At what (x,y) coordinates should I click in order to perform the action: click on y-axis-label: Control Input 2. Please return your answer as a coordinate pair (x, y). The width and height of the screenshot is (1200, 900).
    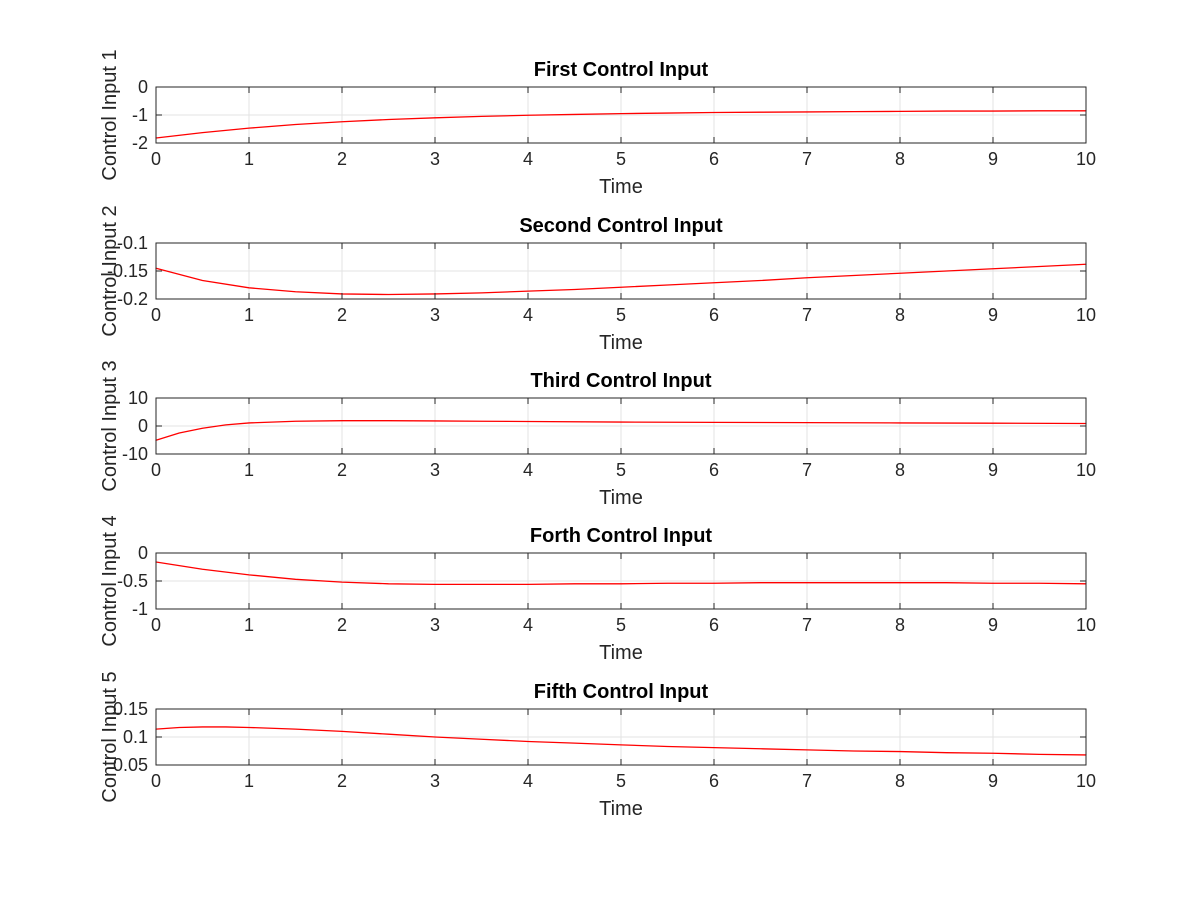
    Looking at the image, I should click on (110, 270).